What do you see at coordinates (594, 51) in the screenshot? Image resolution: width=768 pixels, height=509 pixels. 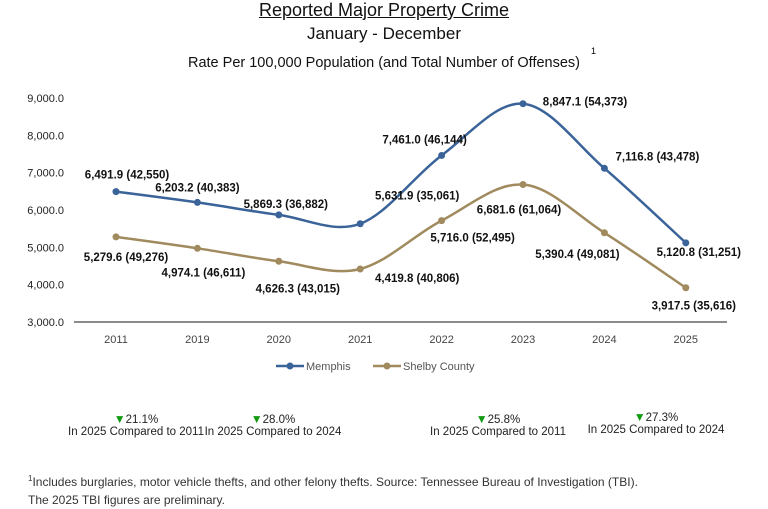 I see `footnote-marker: 1` at bounding box center [594, 51].